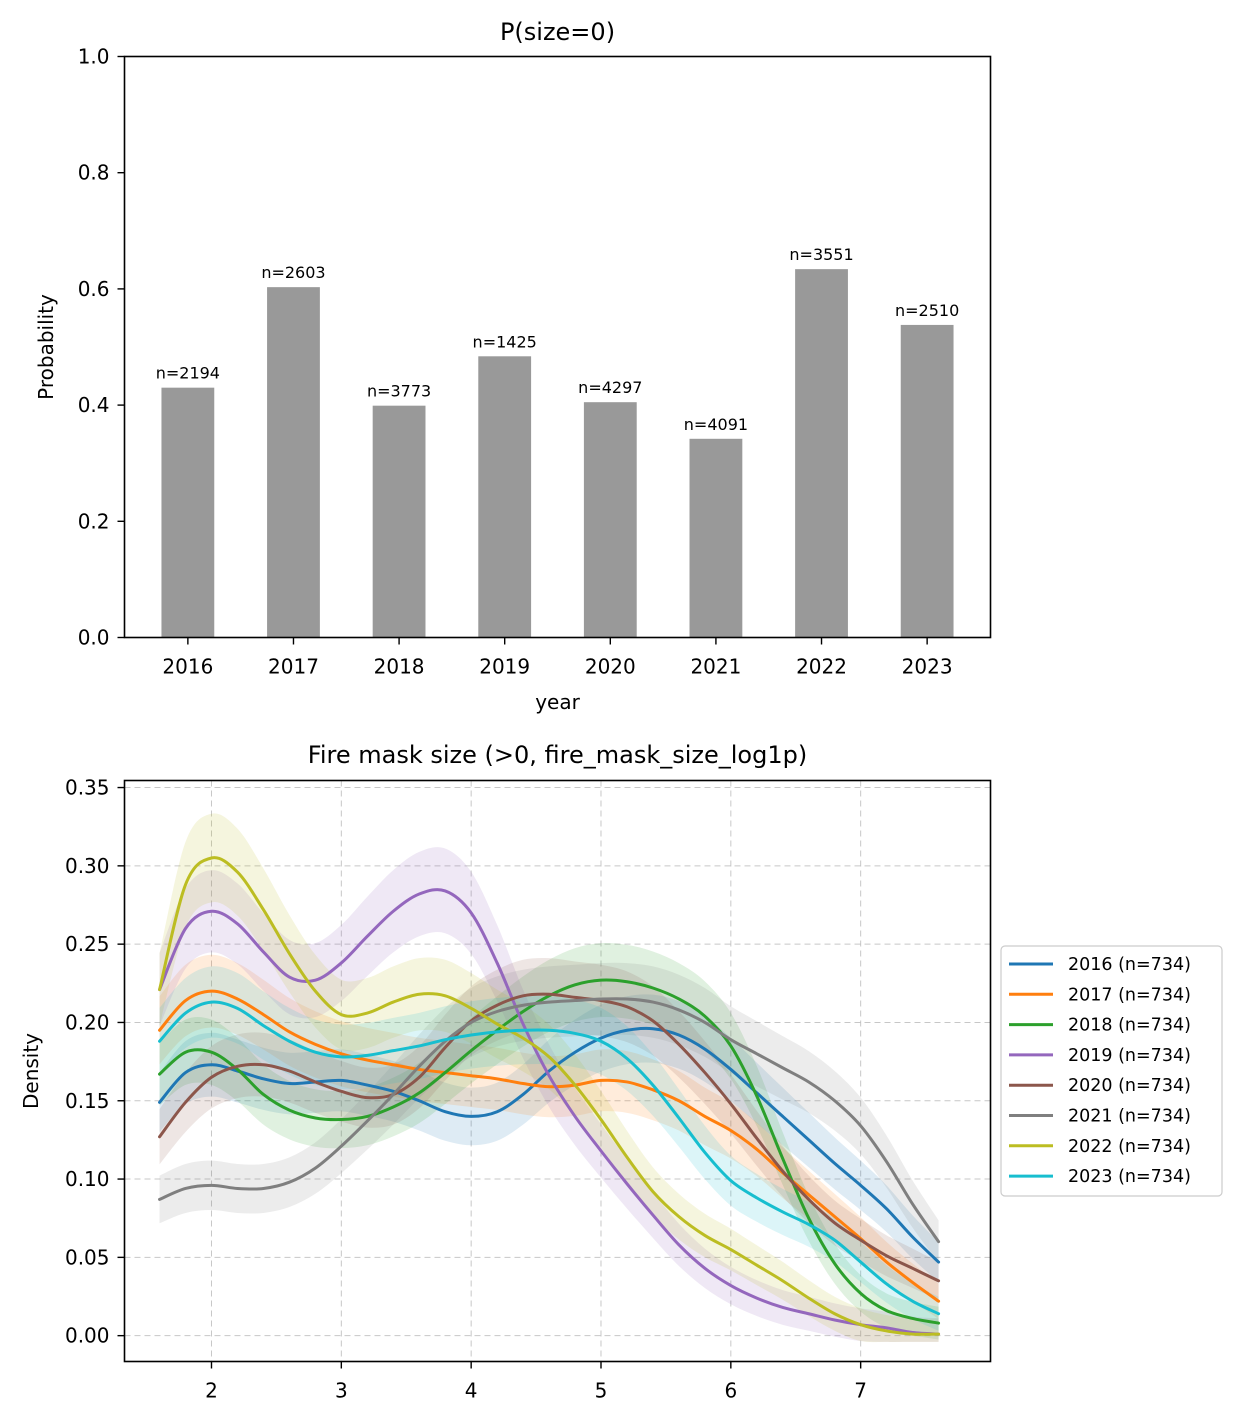  Describe the element at coordinates (94, 405) in the screenshot. I see `y-tick-label: 0.4` at that location.